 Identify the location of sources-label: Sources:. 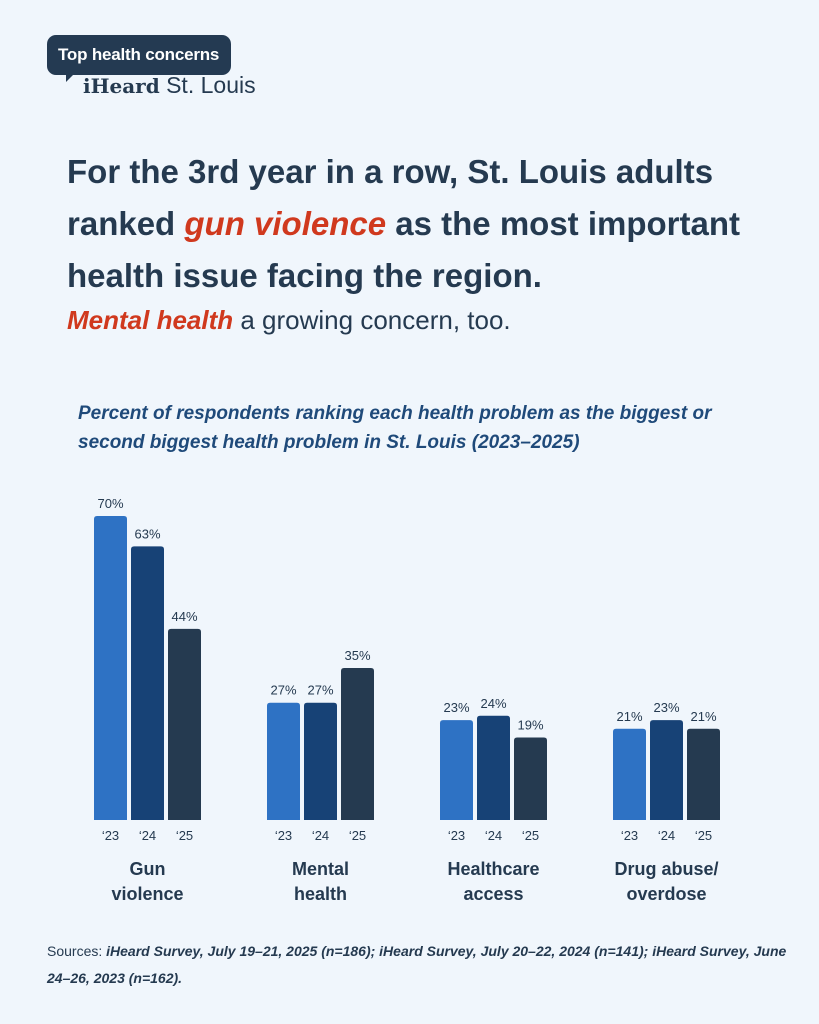
(77, 951).